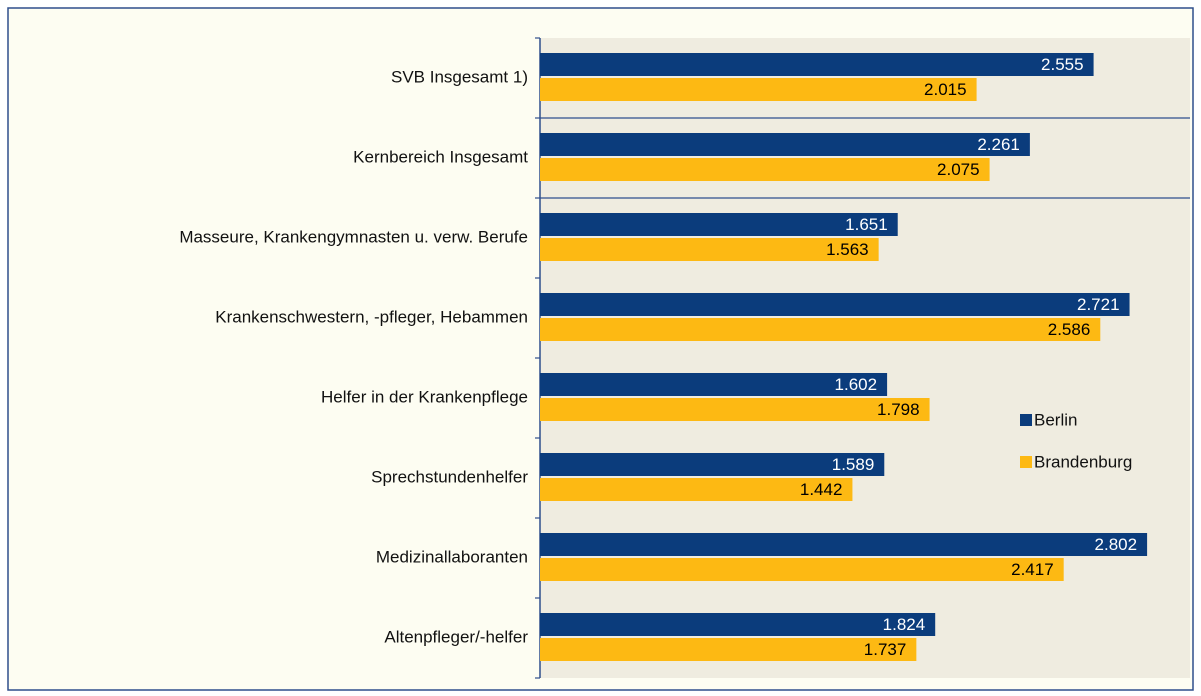  What do you see at coordinates (904, 624) in the screenshot?
I see `value-label: 1.824` at bounding box center [904, 624].